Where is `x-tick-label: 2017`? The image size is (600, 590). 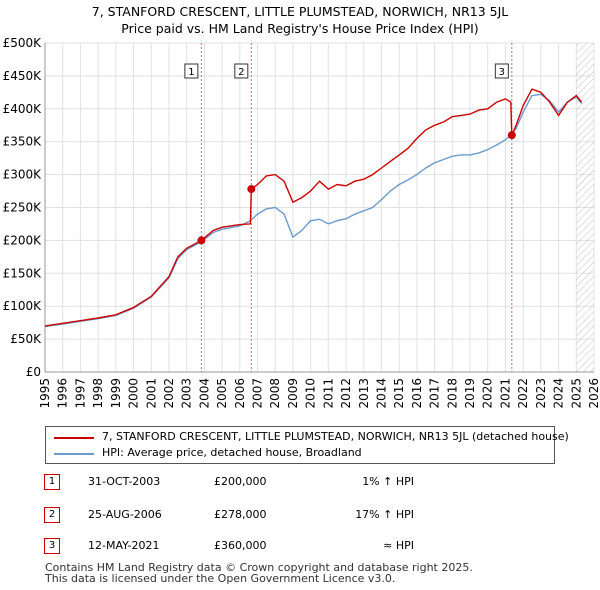 x-tick-label: 2017 is located at coordinates (435, 393).